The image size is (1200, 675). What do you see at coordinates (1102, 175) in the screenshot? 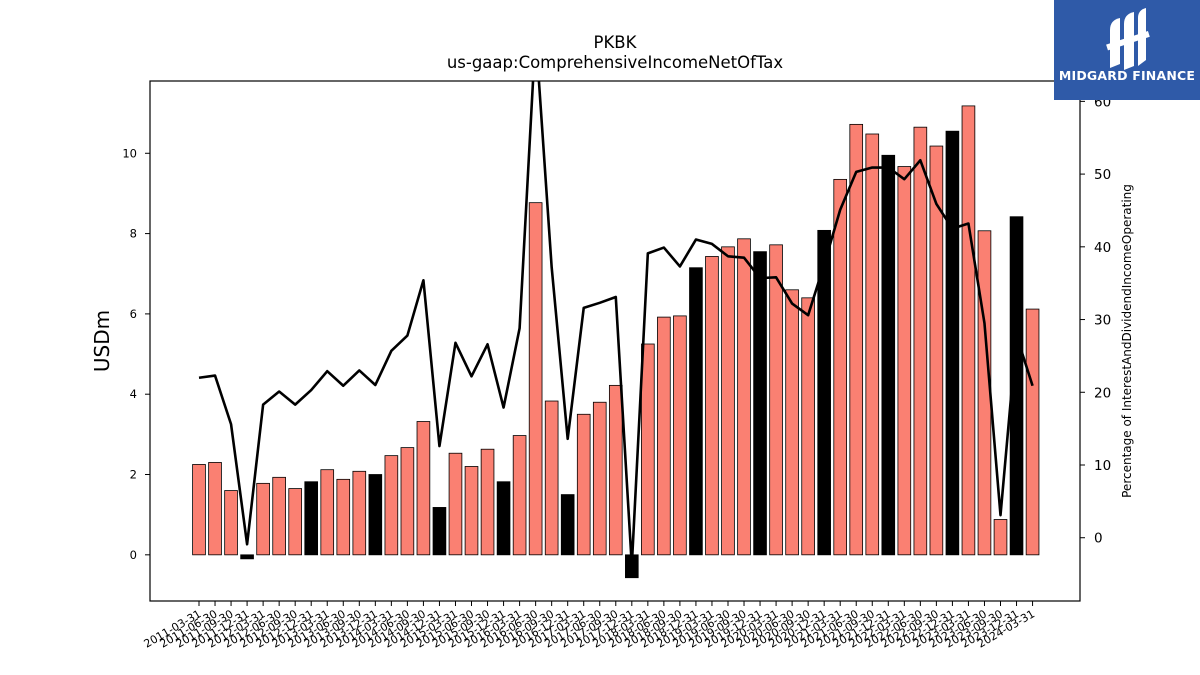
I see `y2-tick-label: 50` at bounding box center [1102, 175].